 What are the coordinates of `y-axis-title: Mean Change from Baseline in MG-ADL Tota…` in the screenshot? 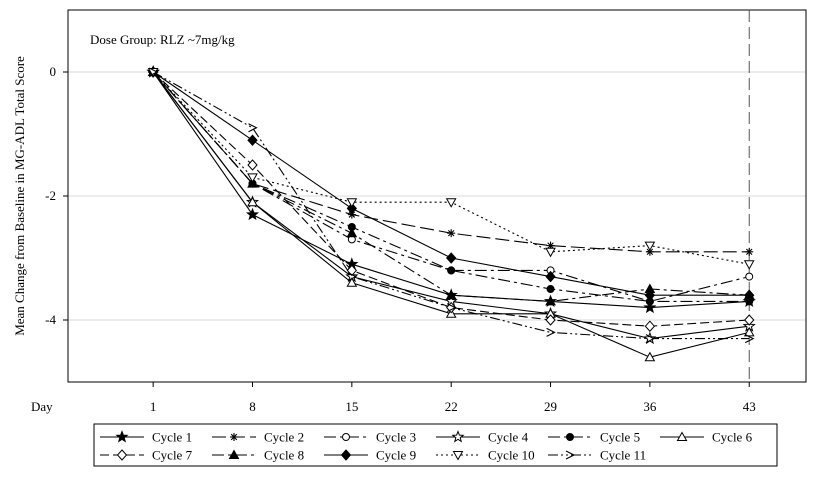 It's located at (19, 196).